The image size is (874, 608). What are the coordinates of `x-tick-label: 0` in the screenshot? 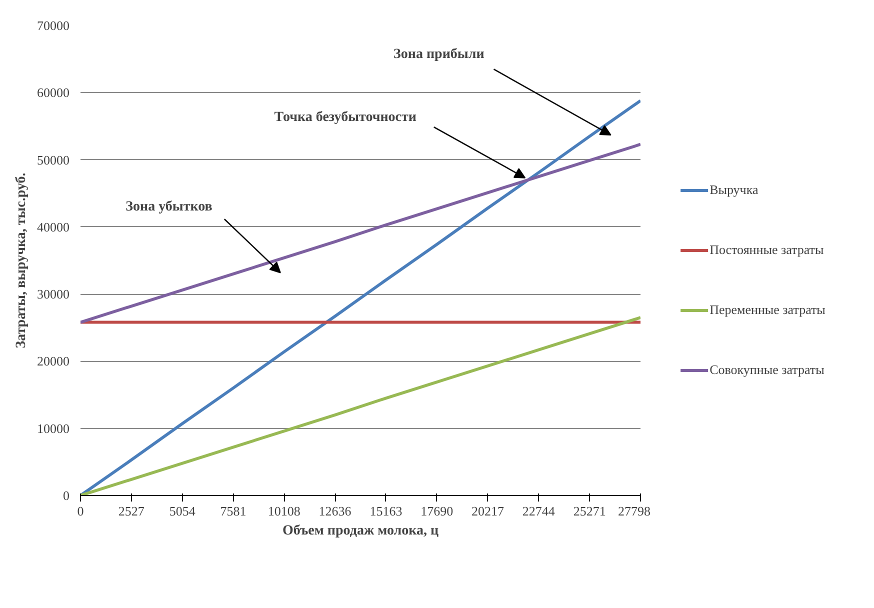 It's located at (80, 511).